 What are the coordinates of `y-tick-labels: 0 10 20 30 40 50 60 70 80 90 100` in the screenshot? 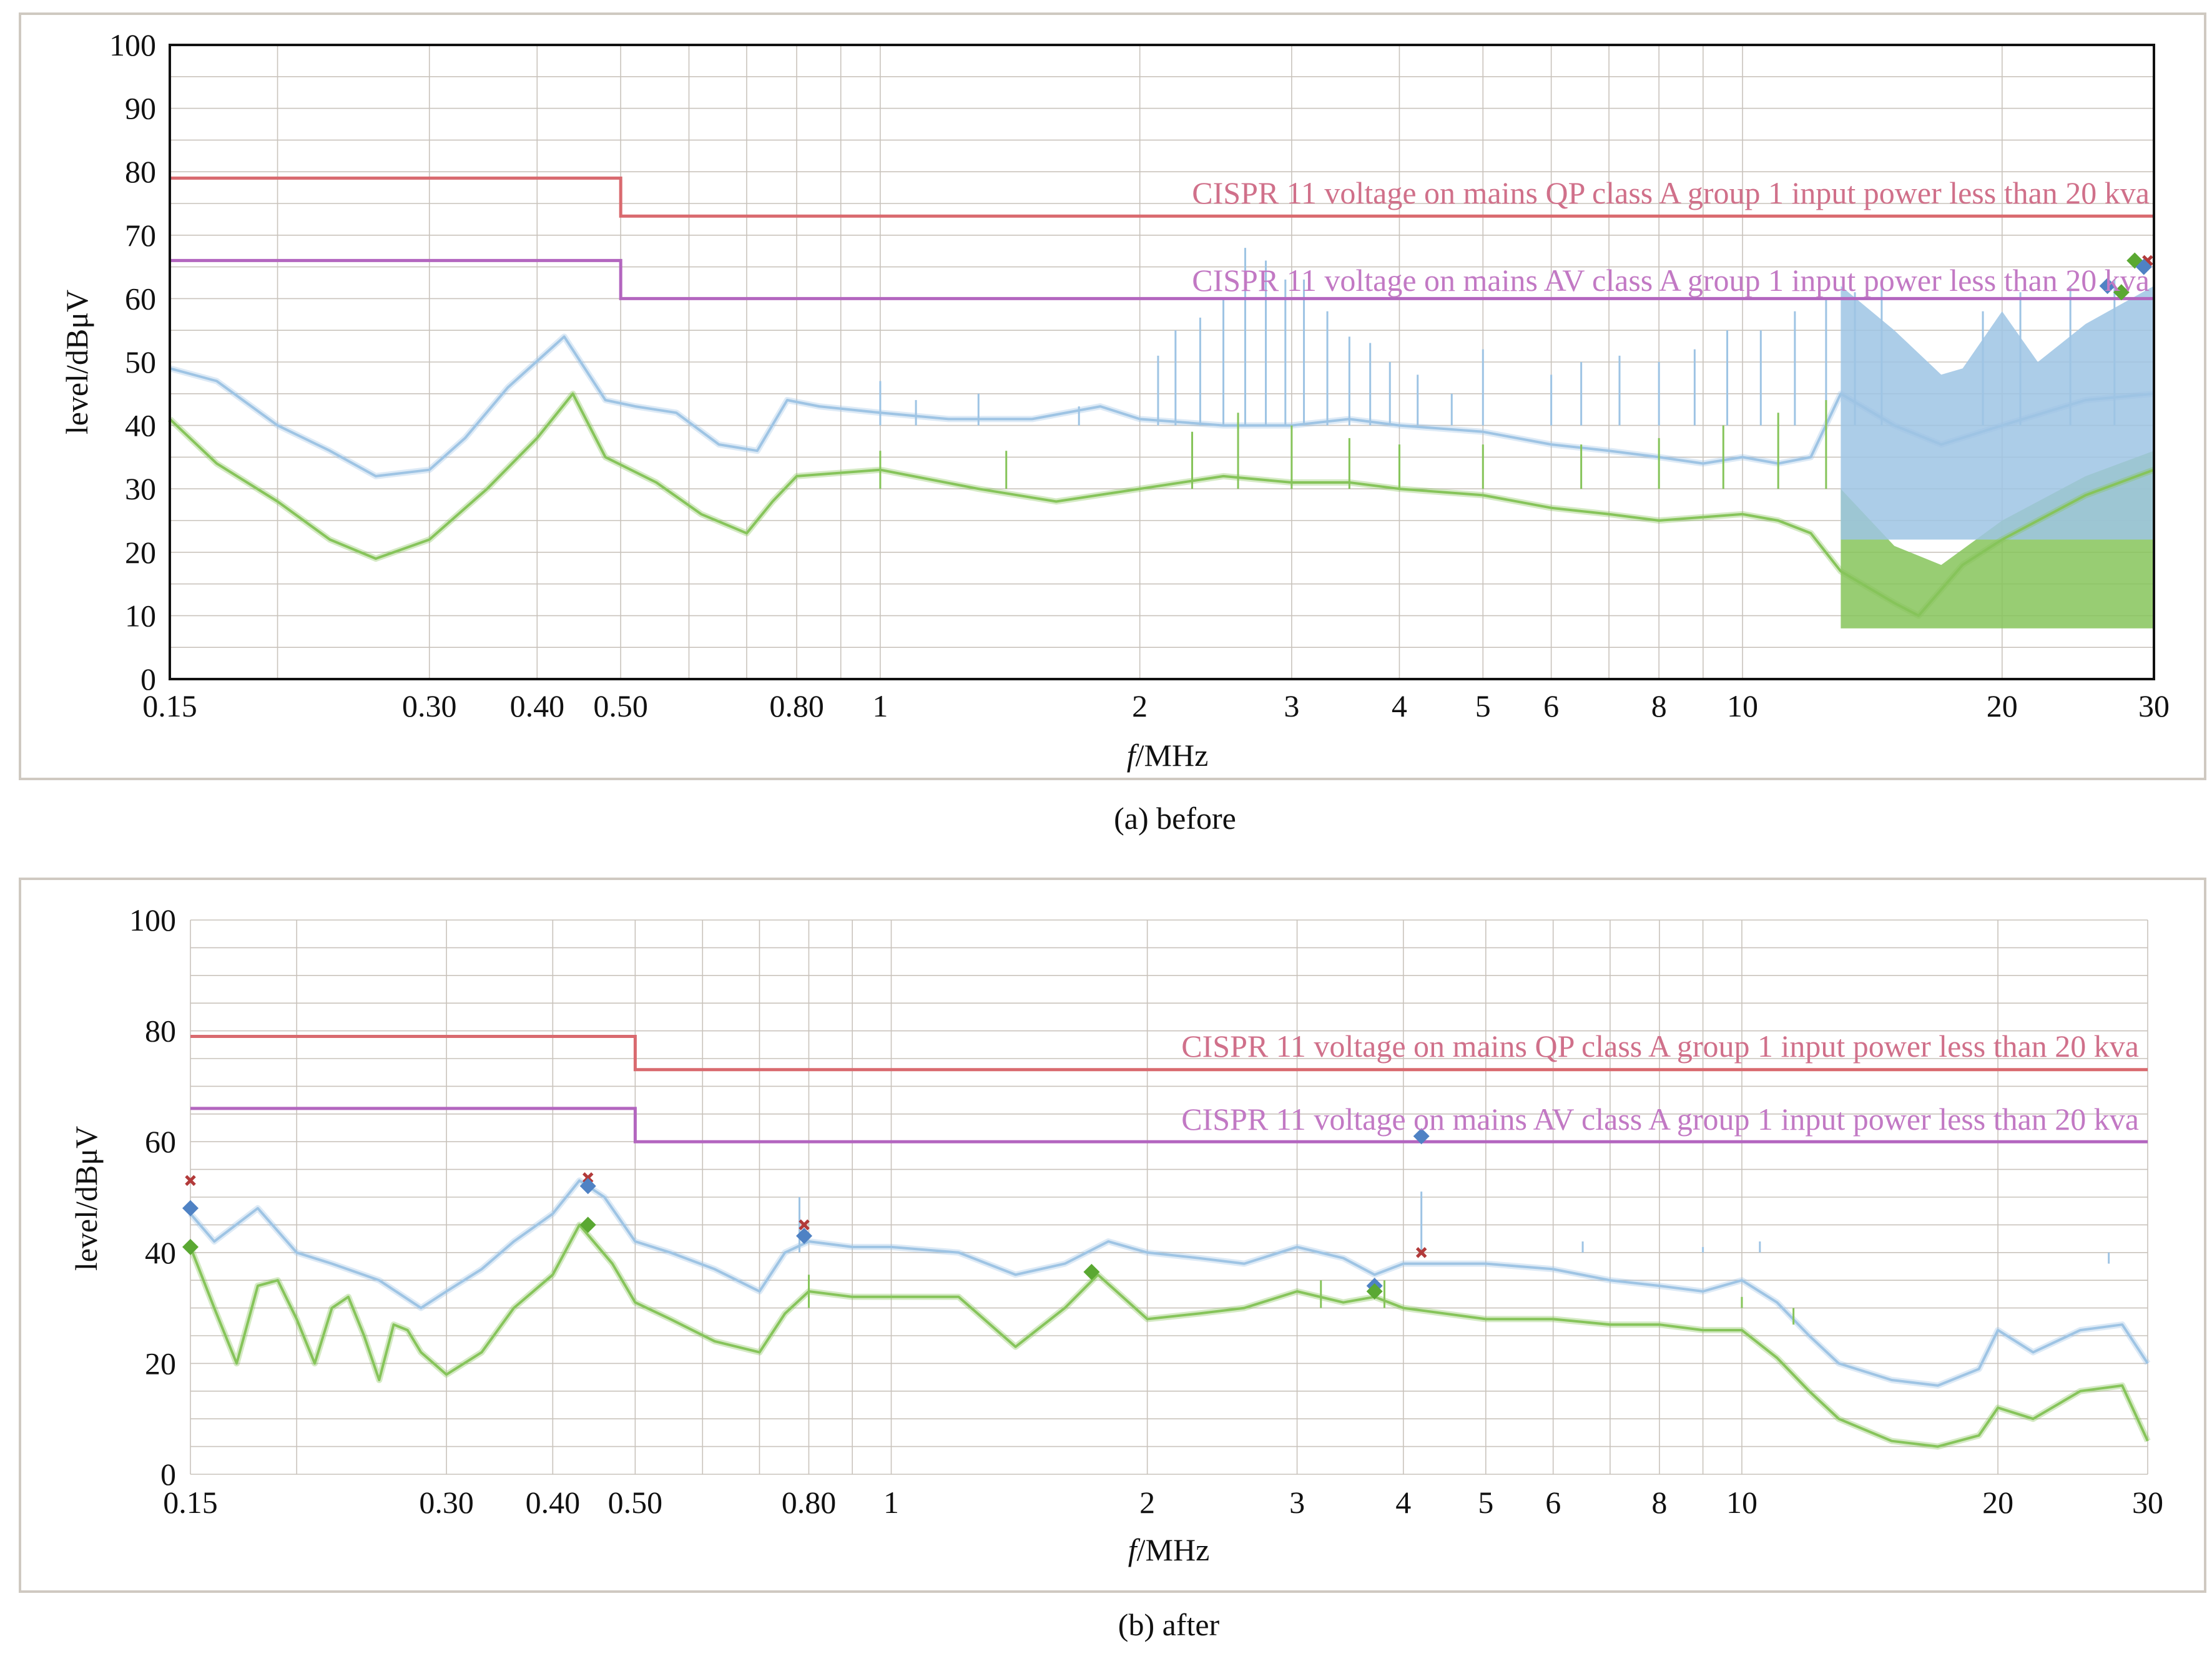 It's located at (132, 362).